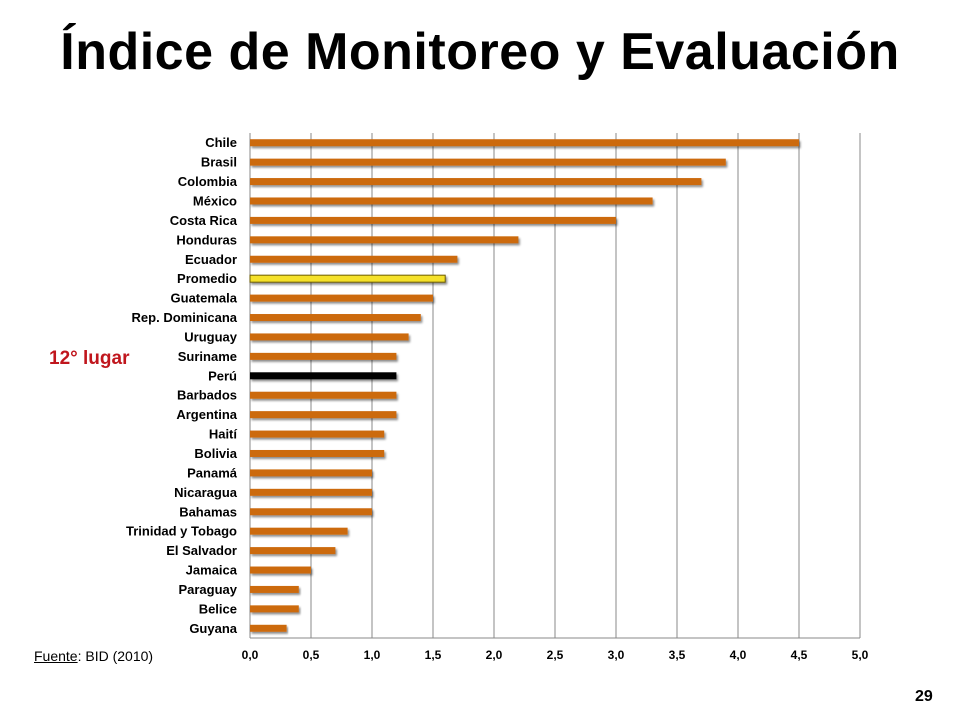 The width and height of the screenshot is (960, 720). Describe the element at coordinates (354, 259) in the screenshot. I see `bar-ecuador` at that location.